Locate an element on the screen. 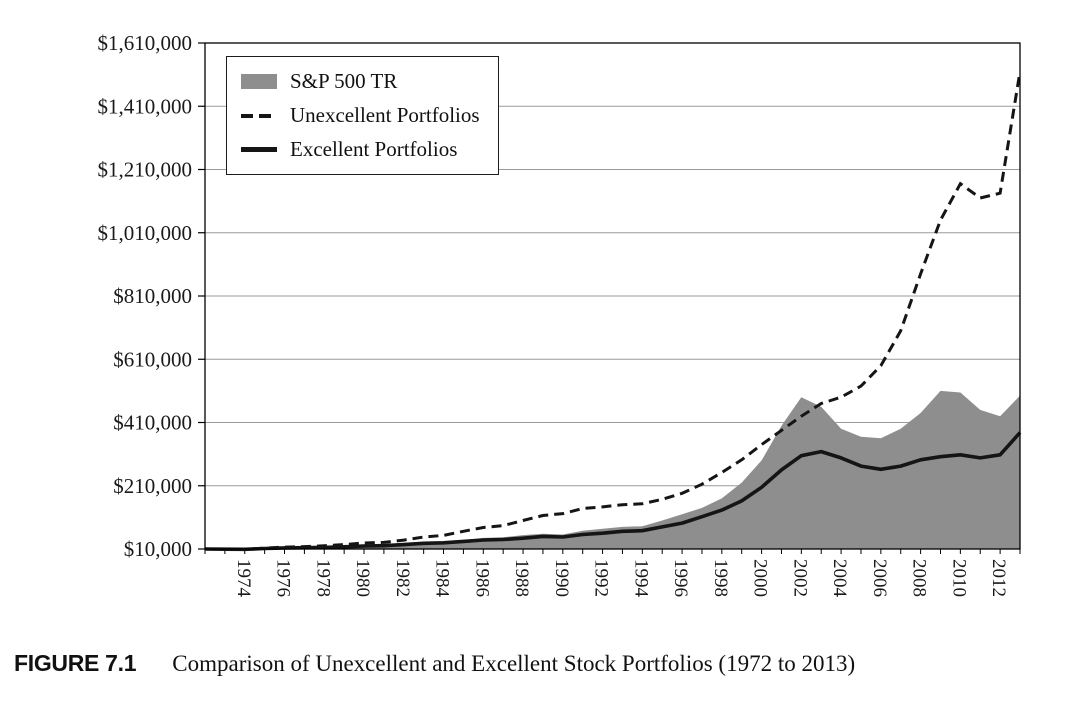  solid-line-swatch-icon is located at coordinates (259, 149).